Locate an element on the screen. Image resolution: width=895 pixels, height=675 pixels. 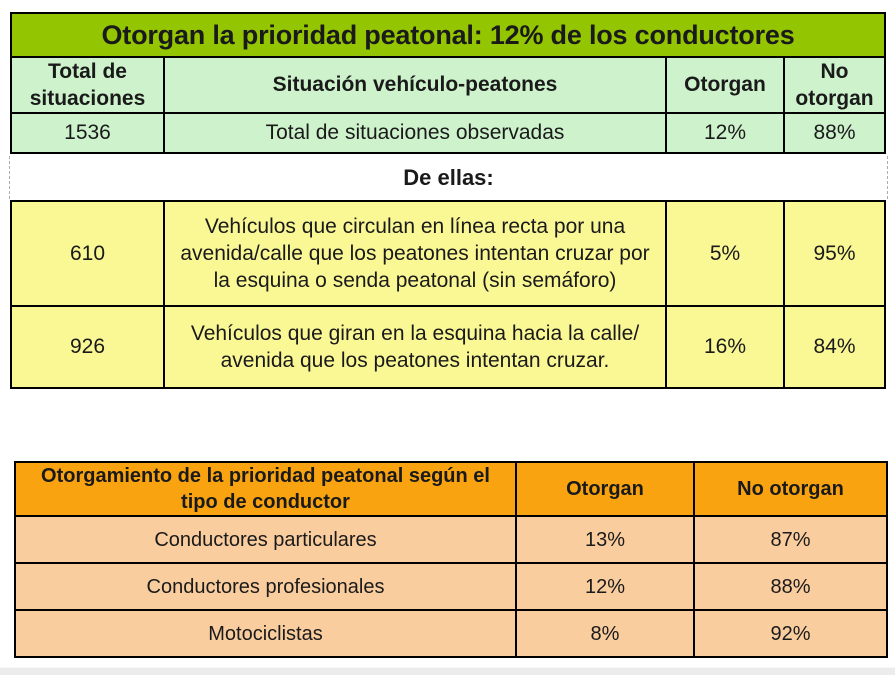
header-total-situaciones: Total de situaciones is located at coordinates (88, 85).